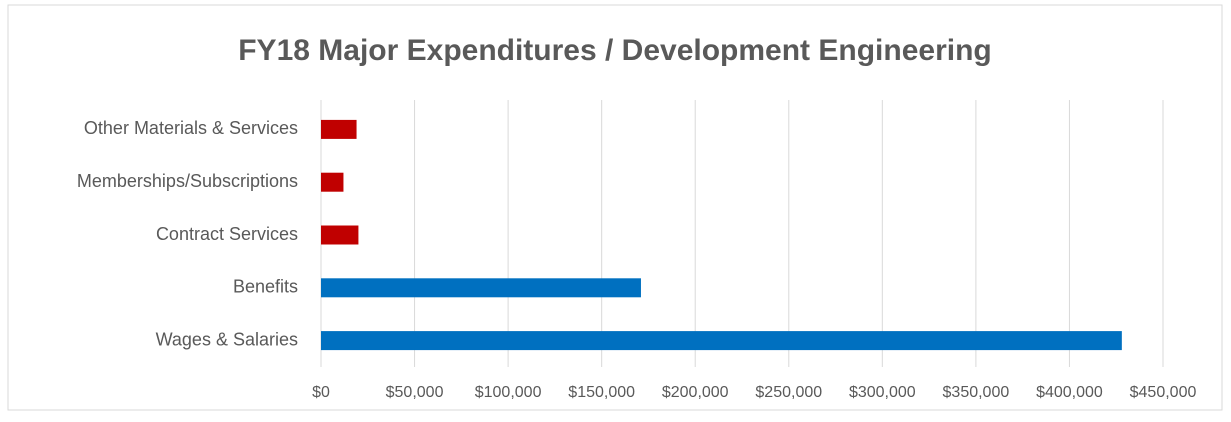 The image size is (1231, 422). Describe the element at coordinates (601, 392) in the screenshot. I see `x-tick-label: $150,000` at that location.